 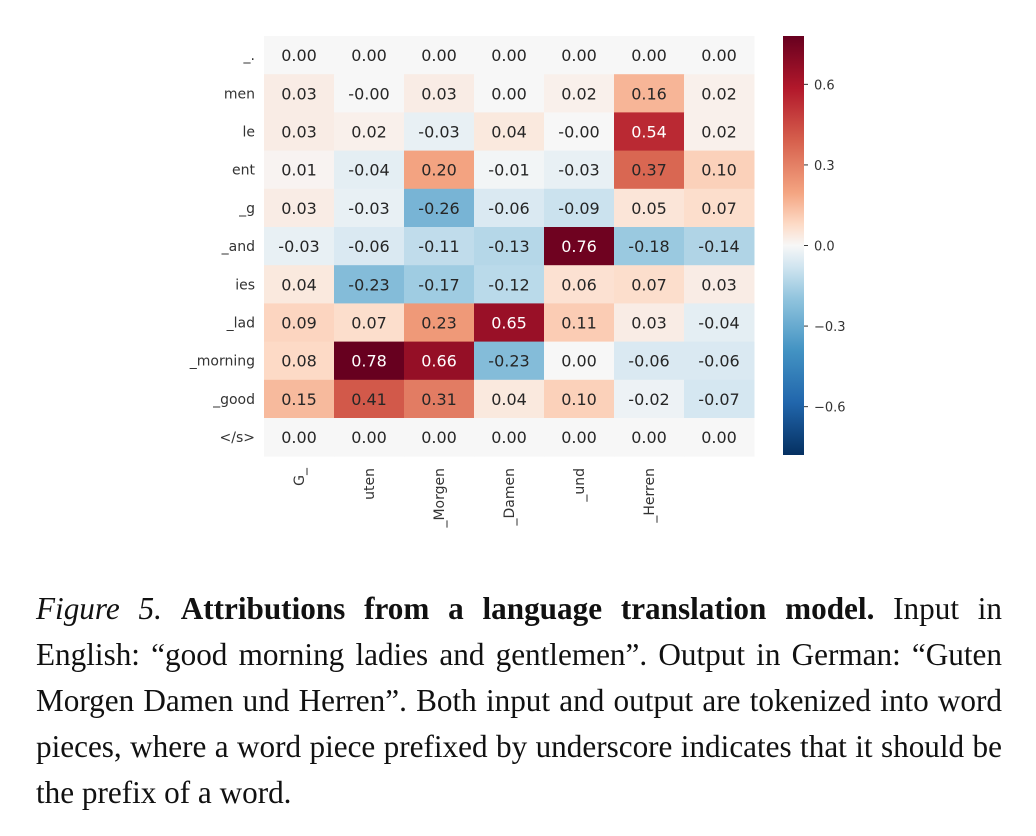 I want to click on cell-value-label: 0.37, so click(x=649, y=170).